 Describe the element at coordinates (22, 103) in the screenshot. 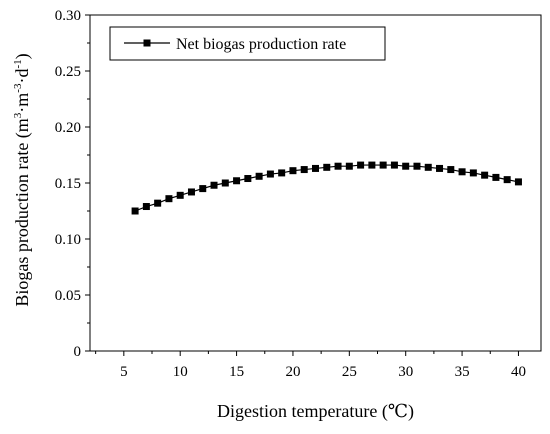

I see `y-axis-title-part: ·m` at that location.